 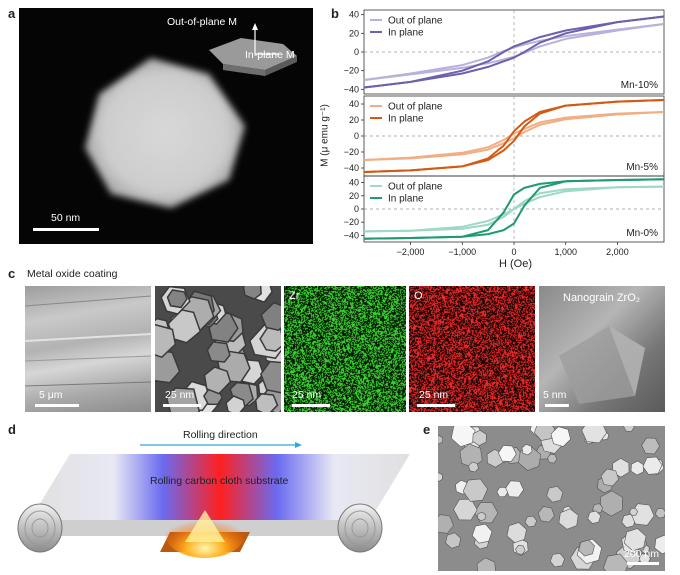 What do you see at coordinates (202, 22) in the screenshot?
I see `out-of-plane-label: Out-of-plane M` at bounding box center [202, 22].